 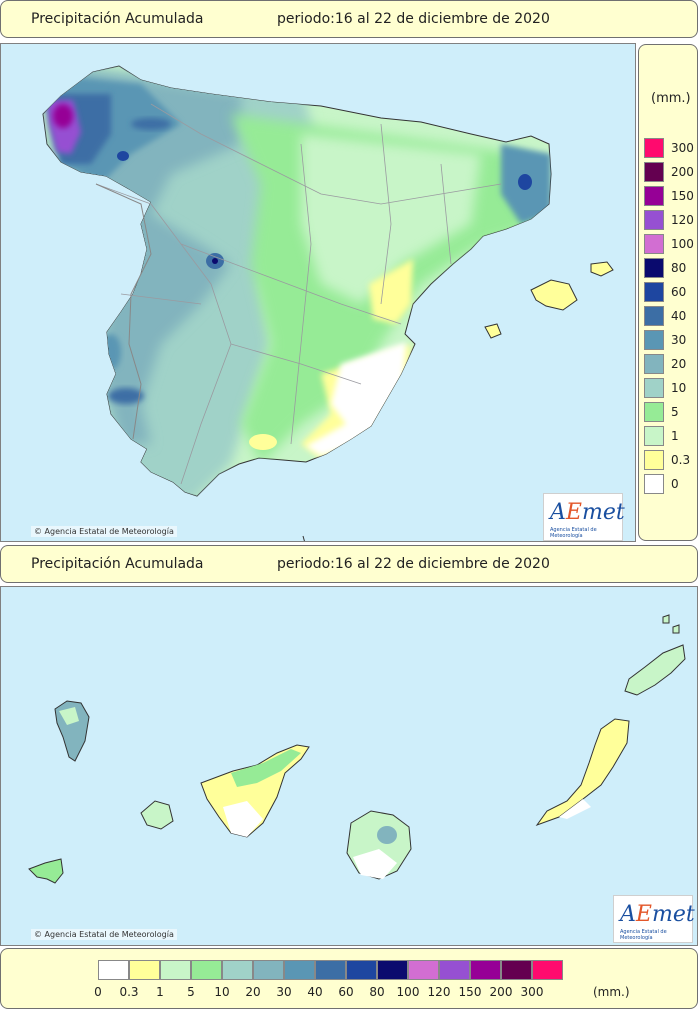 What do you see at coordinates (675, 436) in the screenshot?
I see `legend-label-1: 1` at bounding box center [675, 436].